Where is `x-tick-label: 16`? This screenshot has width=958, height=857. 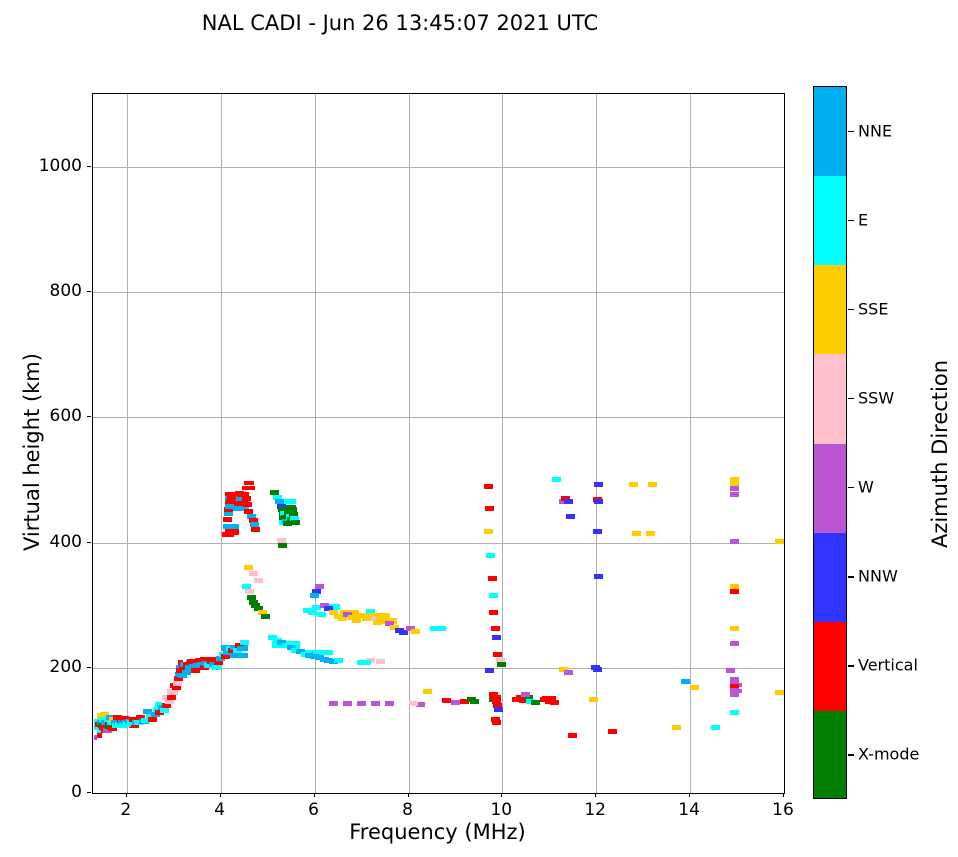 x-tick-label: 16 is located at coordinates (783, 810).